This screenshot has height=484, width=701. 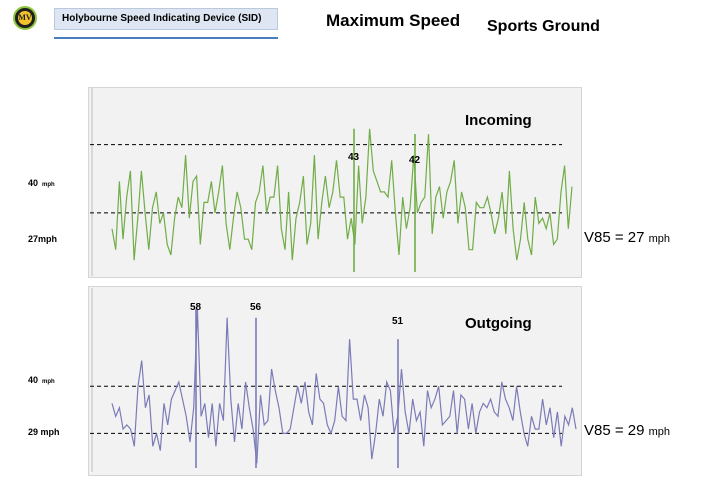 I want to click on outgoing-chart-title: Outgoing, so click(x=498, y=323).